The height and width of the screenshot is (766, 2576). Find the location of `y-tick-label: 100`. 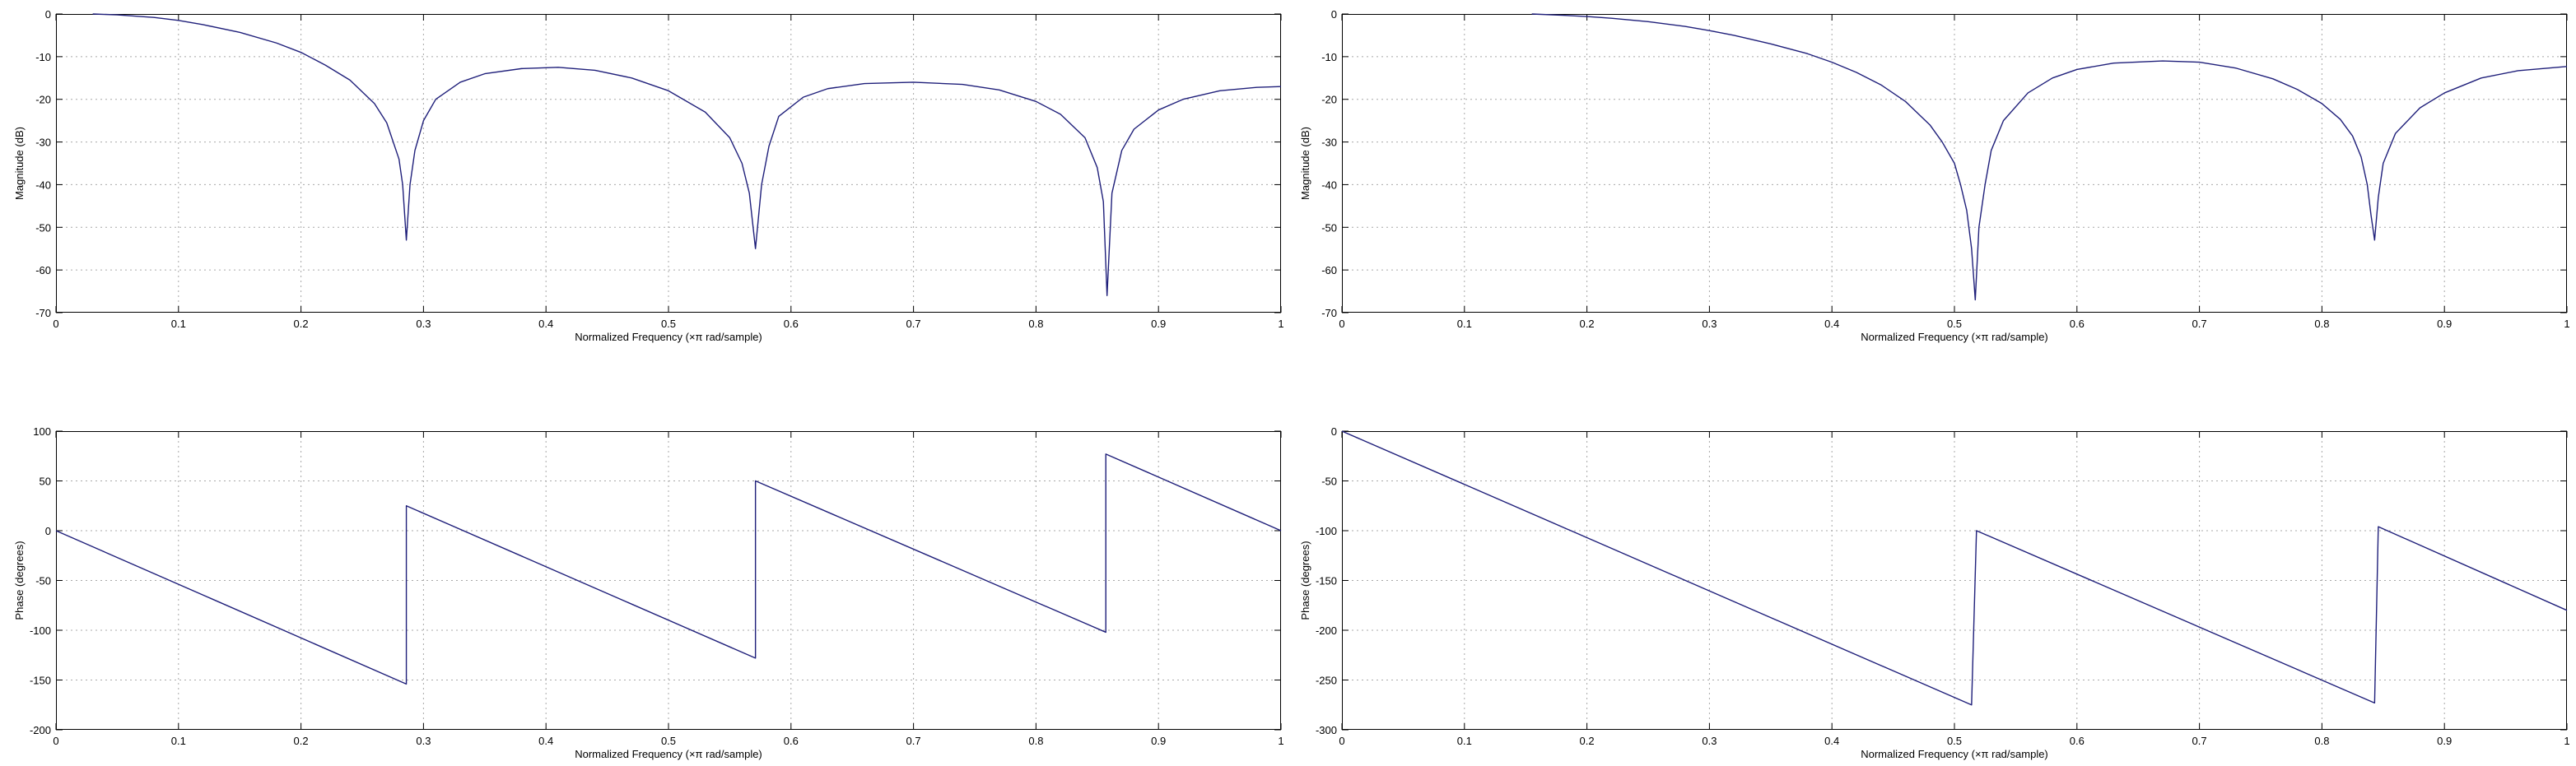

y-tick-label: 100 is located at coordinates (42, 432).